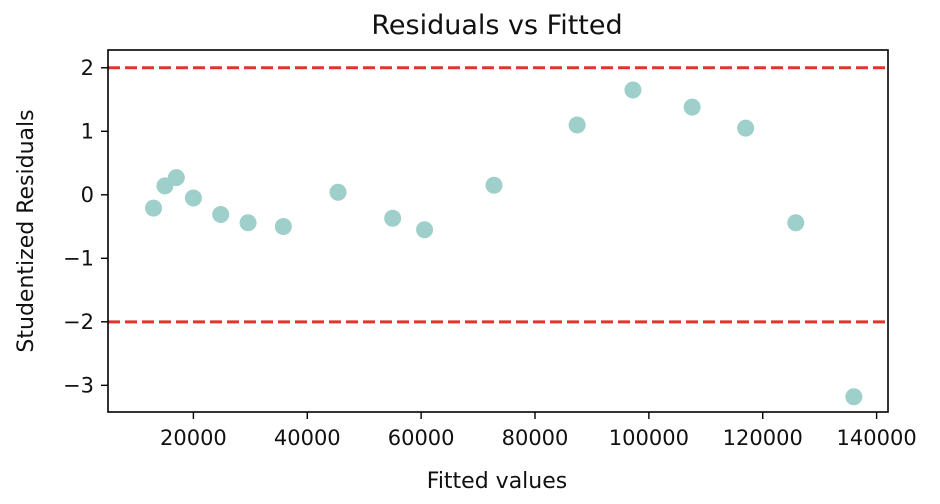 This screenshot has height=504, width=940. I want to click on x-tick-label: 40000, so click(307, 438).